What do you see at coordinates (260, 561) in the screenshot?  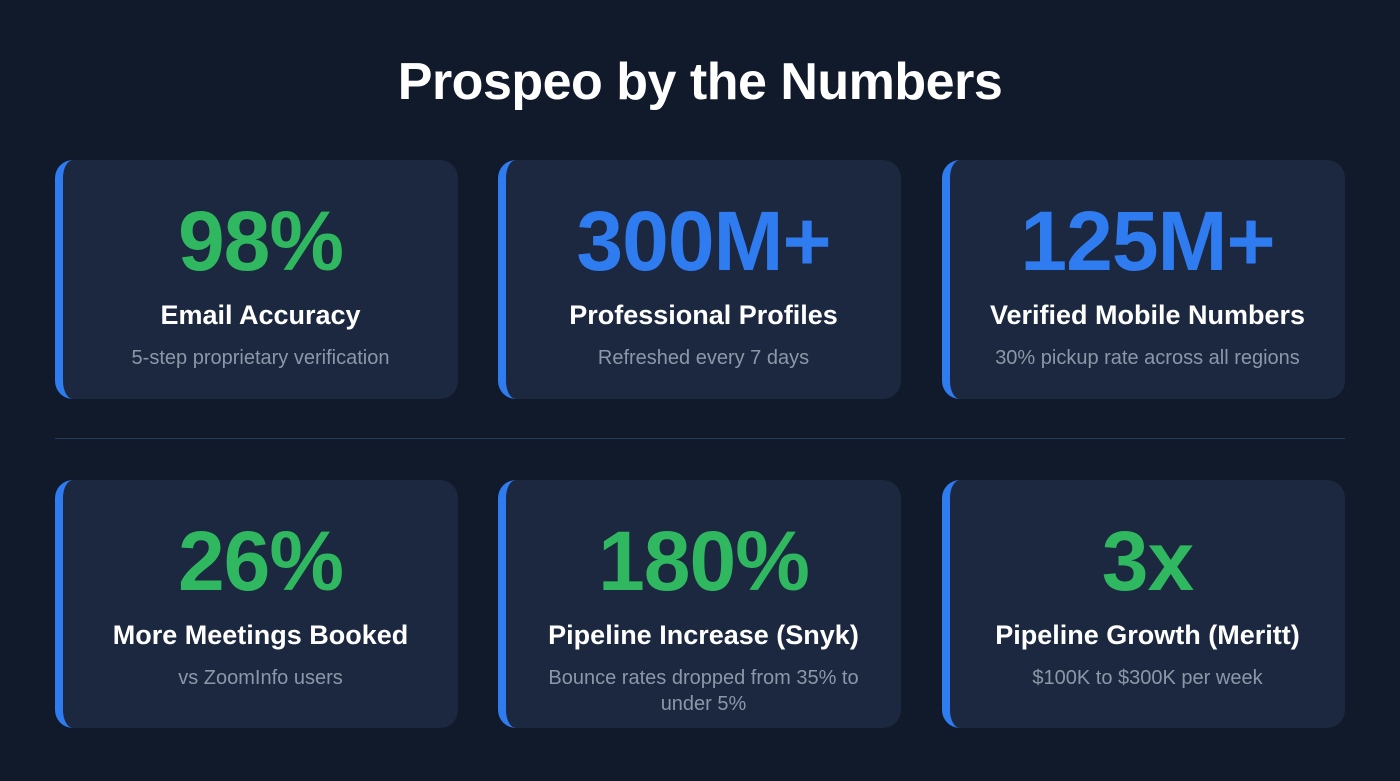 I see `stat-value: 26%` at bounding box center [260, 561].